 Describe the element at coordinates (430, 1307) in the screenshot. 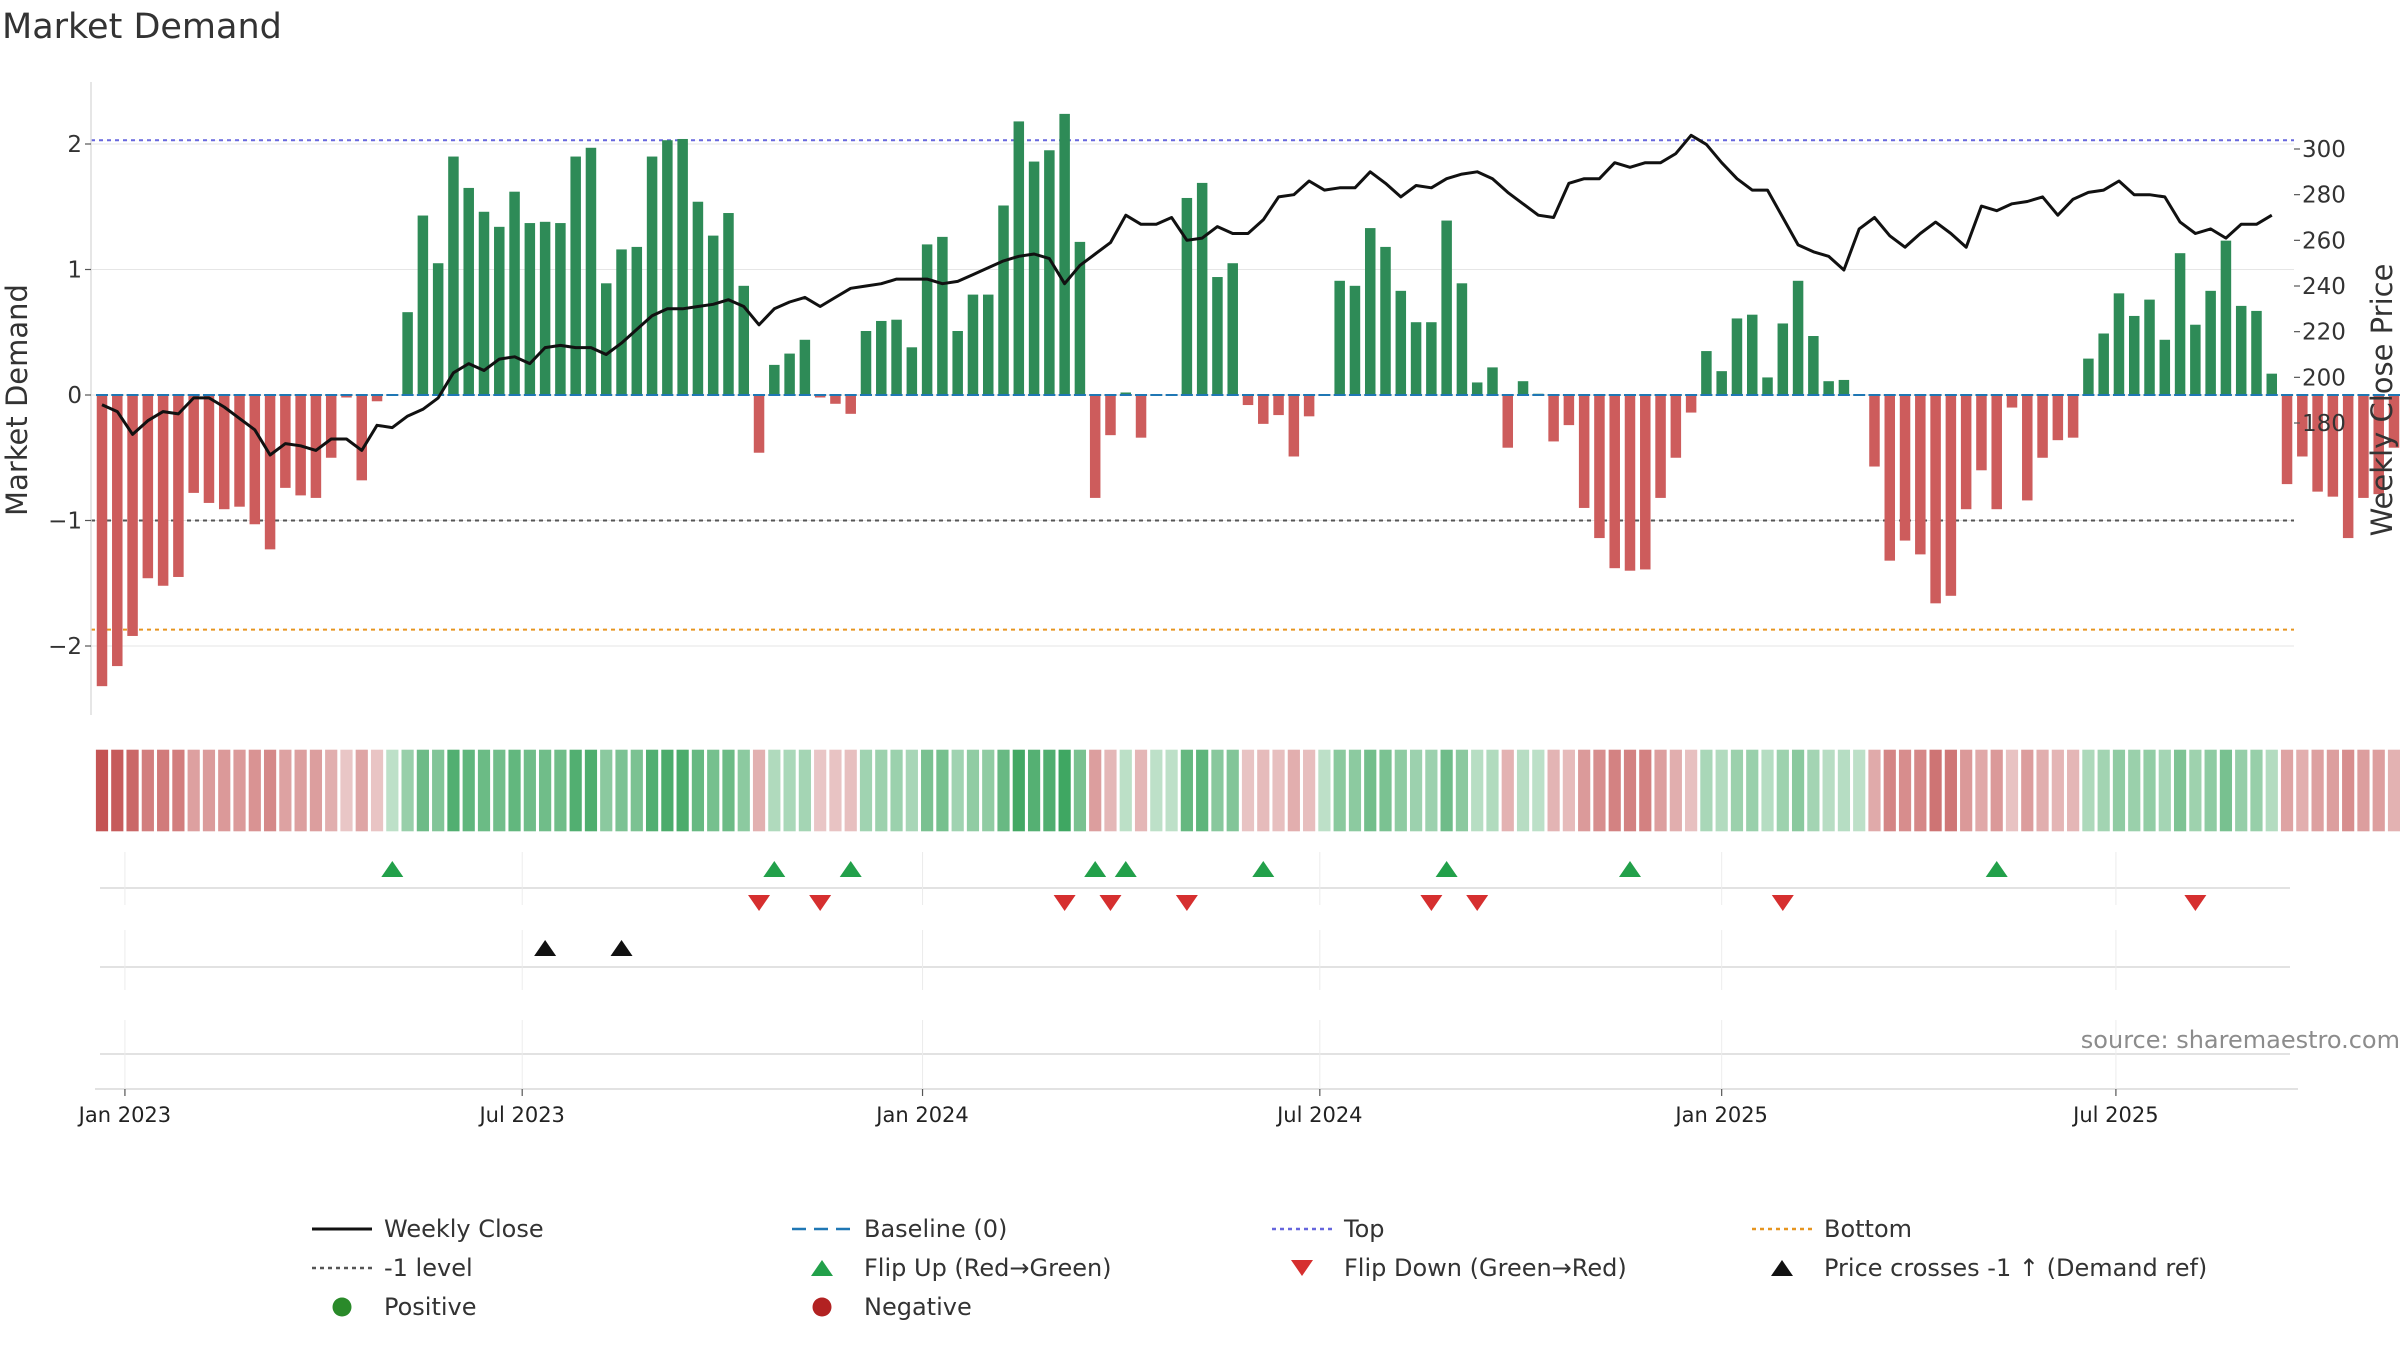

I see `legend-label: Positive` at that location.